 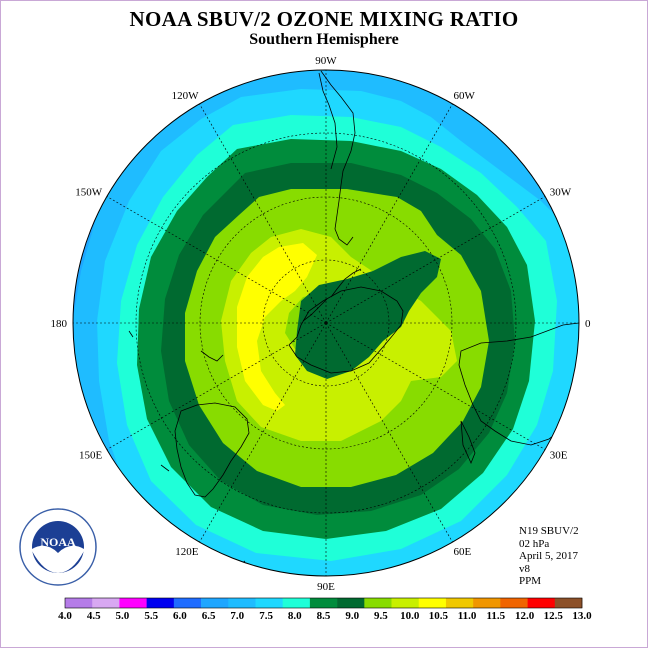 I want to click on longitude-label: 180, so click(x=59, y=324).